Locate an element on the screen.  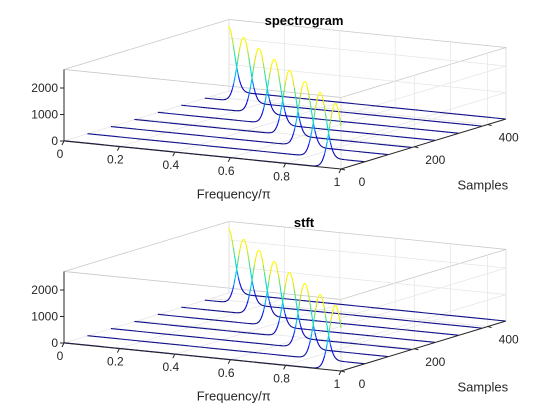
x-tick-labels: 0 0.2 0.4 0.6 0.8 1 is located at coordinates (199, 164).